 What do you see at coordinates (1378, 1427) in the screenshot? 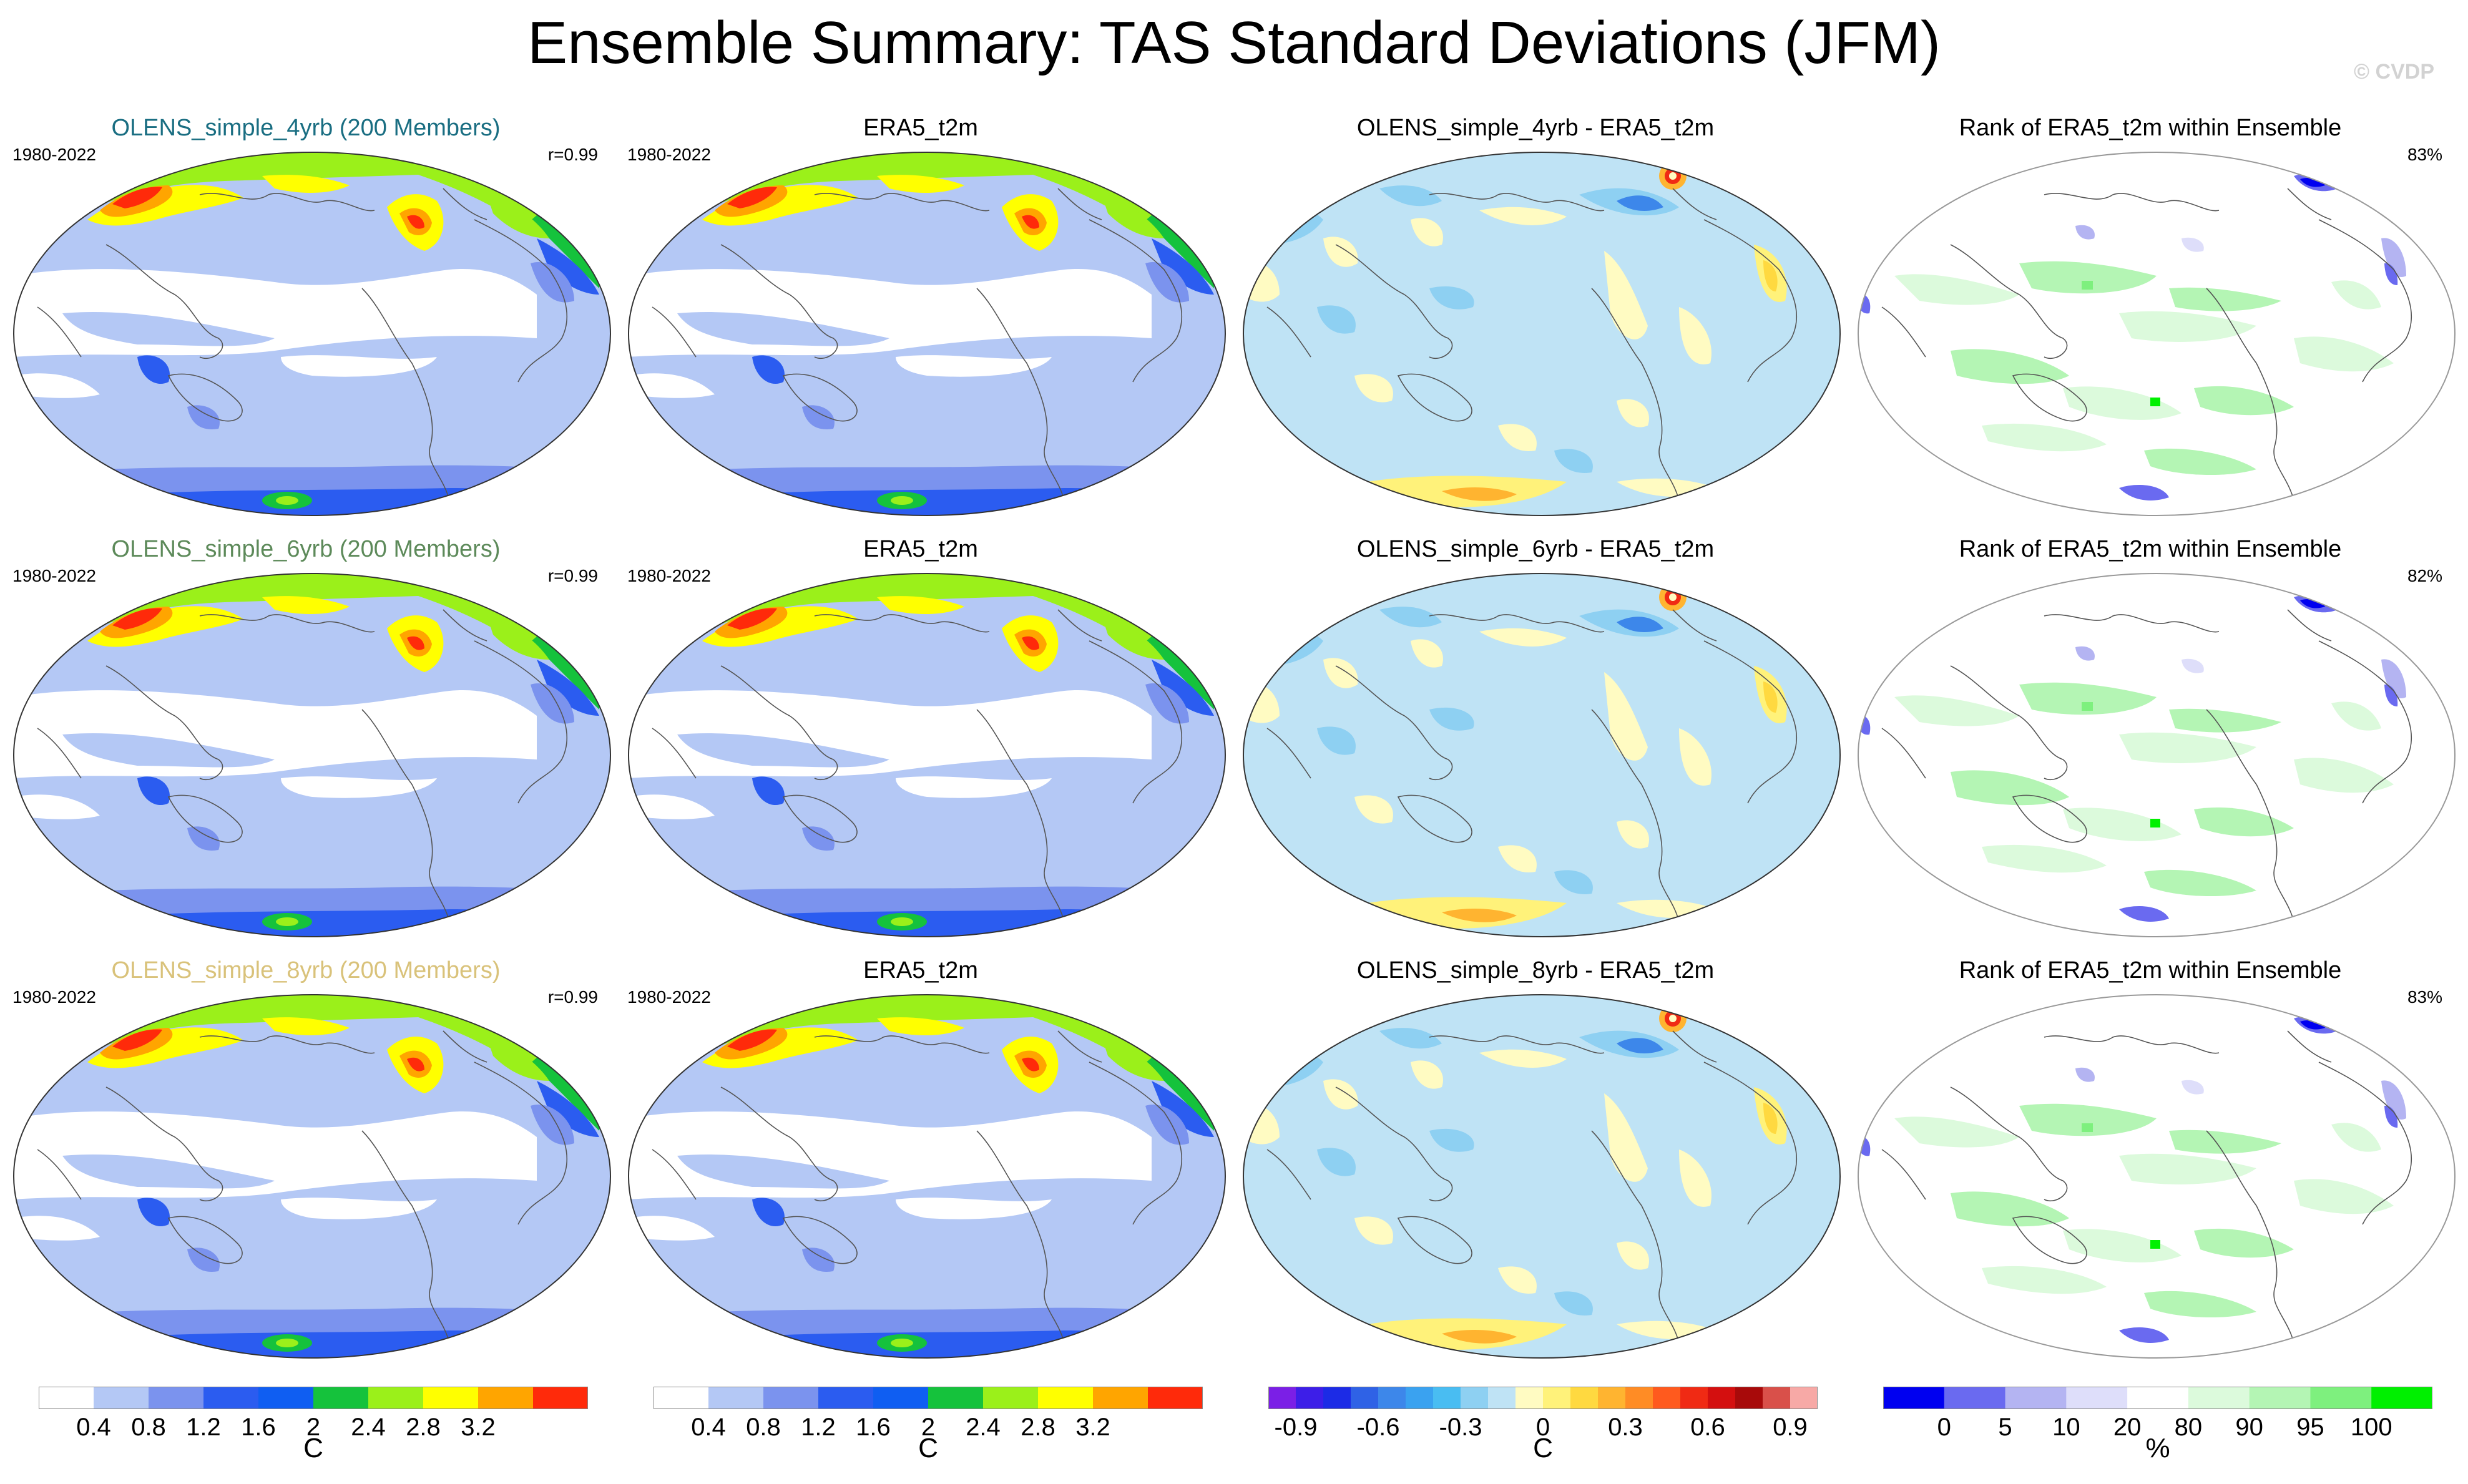
I see `colorbar-tick-label: -0.6` at bounding box center [1378, 1427].